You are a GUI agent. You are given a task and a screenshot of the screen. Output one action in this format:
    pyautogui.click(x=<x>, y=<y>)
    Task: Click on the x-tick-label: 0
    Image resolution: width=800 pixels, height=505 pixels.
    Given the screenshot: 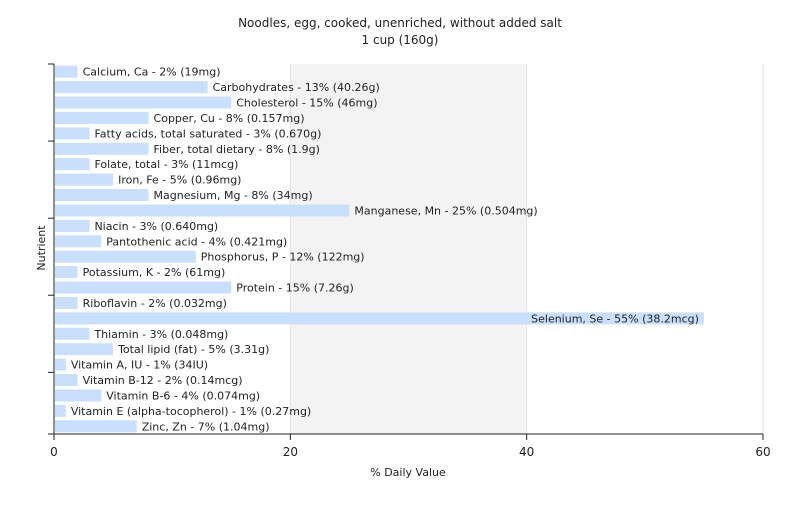 What is the action you would take?
    pyautogui.click(x=54, y=452)
    